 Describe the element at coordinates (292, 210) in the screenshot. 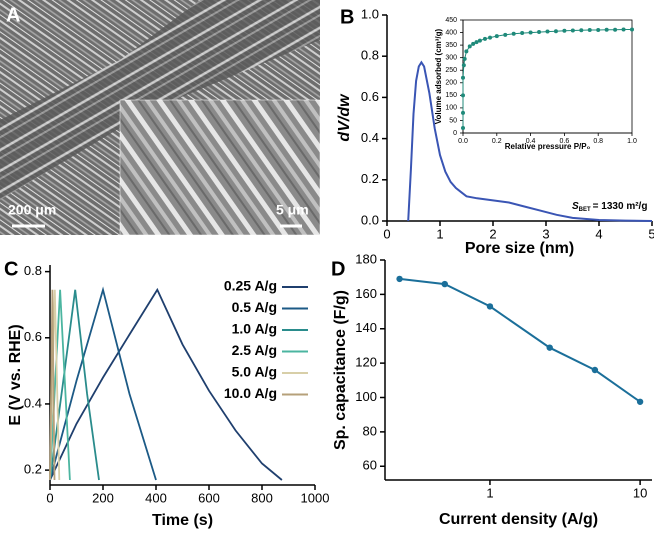

I see `scale-label: 5 μm` at that location.